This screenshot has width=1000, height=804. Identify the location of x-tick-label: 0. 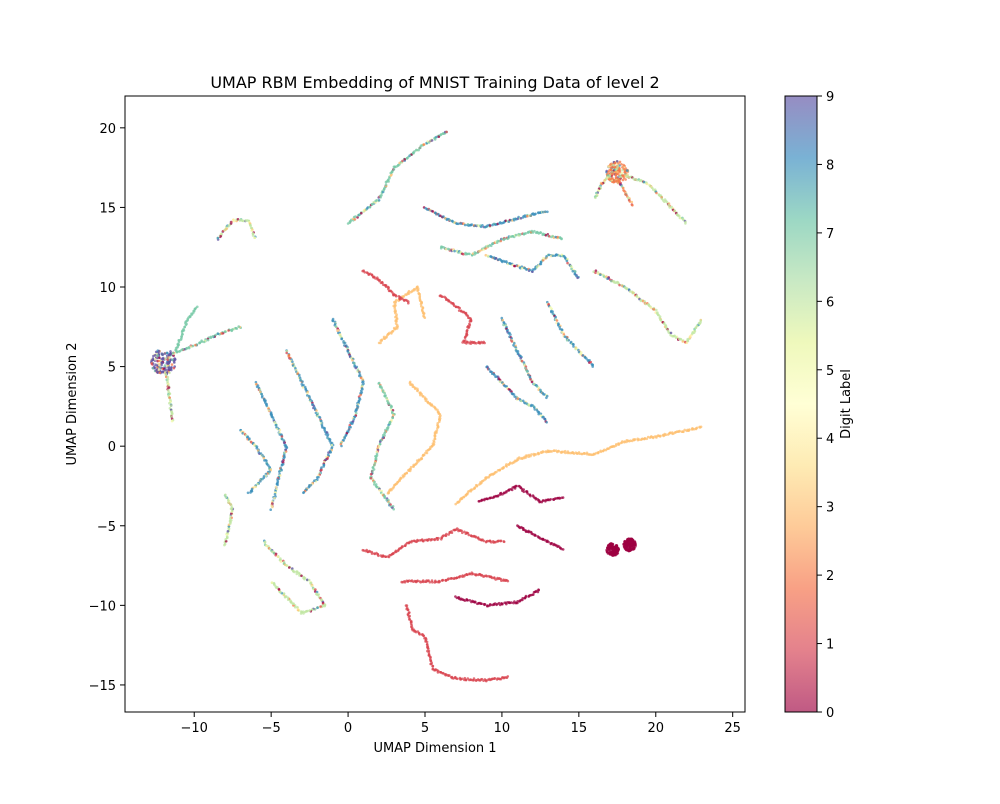
(348, 728).